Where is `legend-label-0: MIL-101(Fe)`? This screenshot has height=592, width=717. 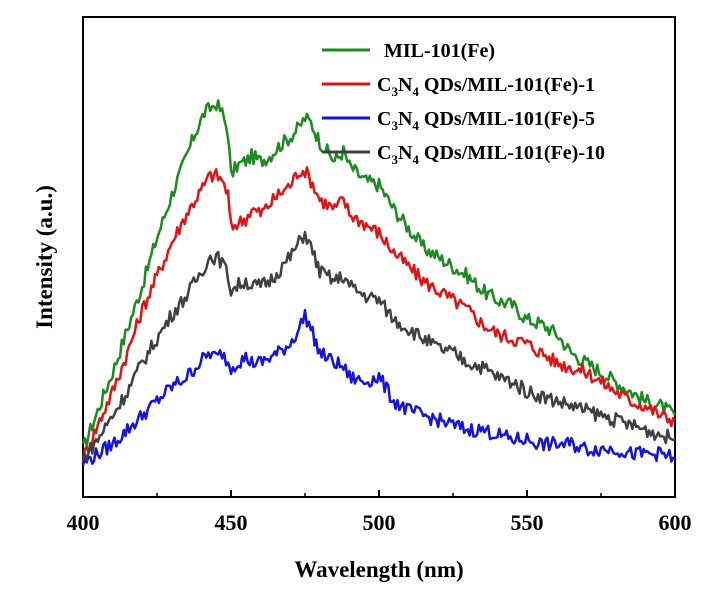 legend-label-0: MIL-101(Fe) is located at coordinates (439, 51).